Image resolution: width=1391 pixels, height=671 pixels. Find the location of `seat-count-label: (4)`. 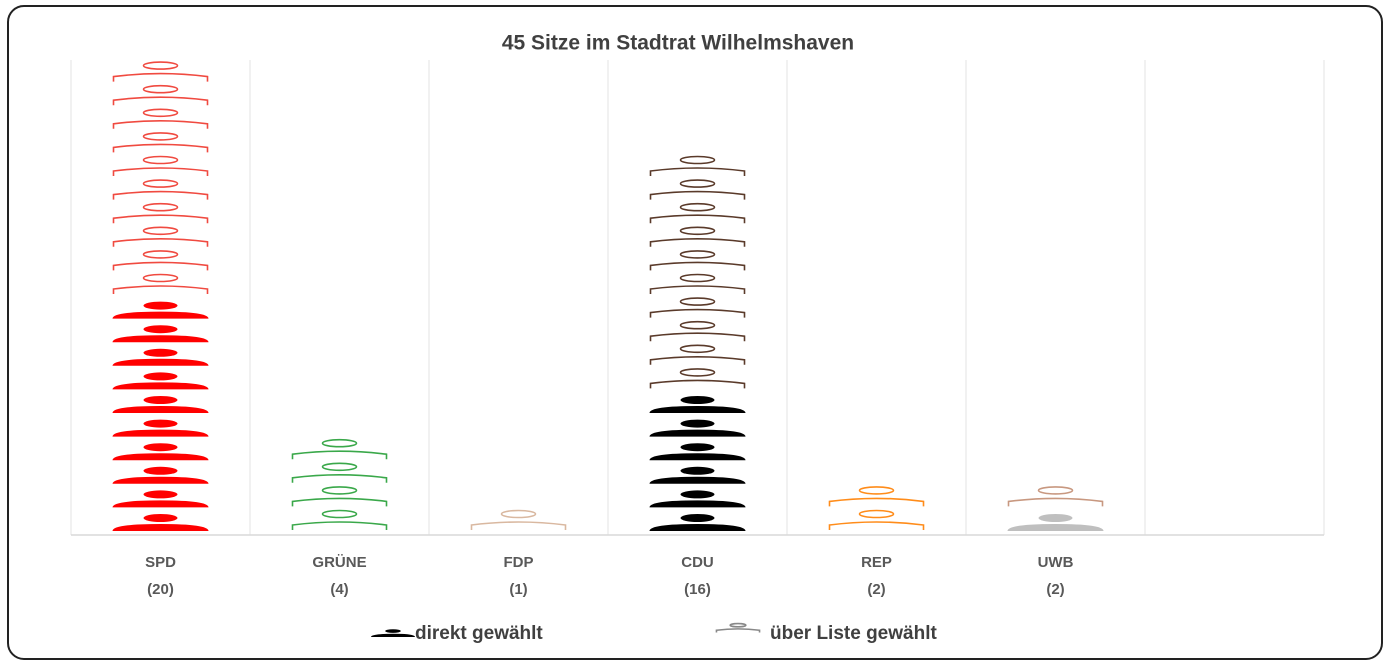

seat-count-label: (4) is located at coordinates (339, 589).